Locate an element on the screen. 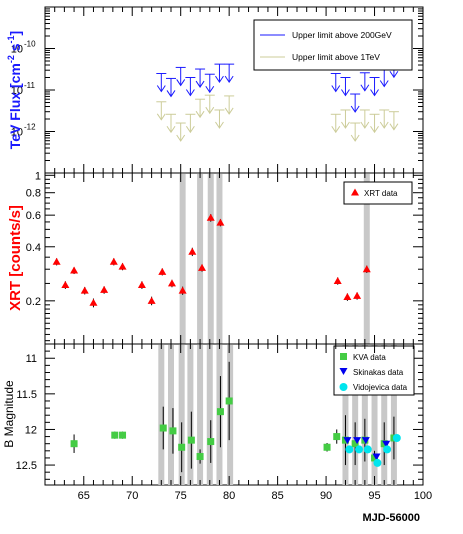 This screenshot has width=463, height=534. tev-s0-p1-upper-limit-head is located at coordinates (171, 94).